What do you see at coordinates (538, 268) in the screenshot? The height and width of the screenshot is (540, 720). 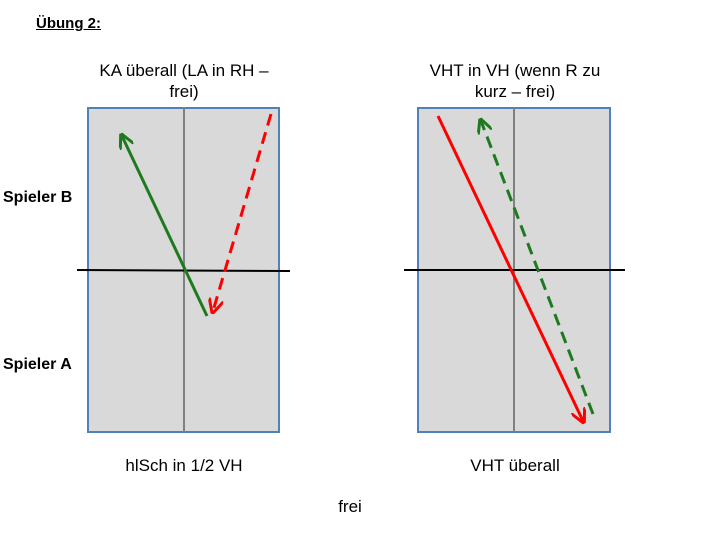 I see `right-green-dashed-arrow` at bounding box center [538, 268].